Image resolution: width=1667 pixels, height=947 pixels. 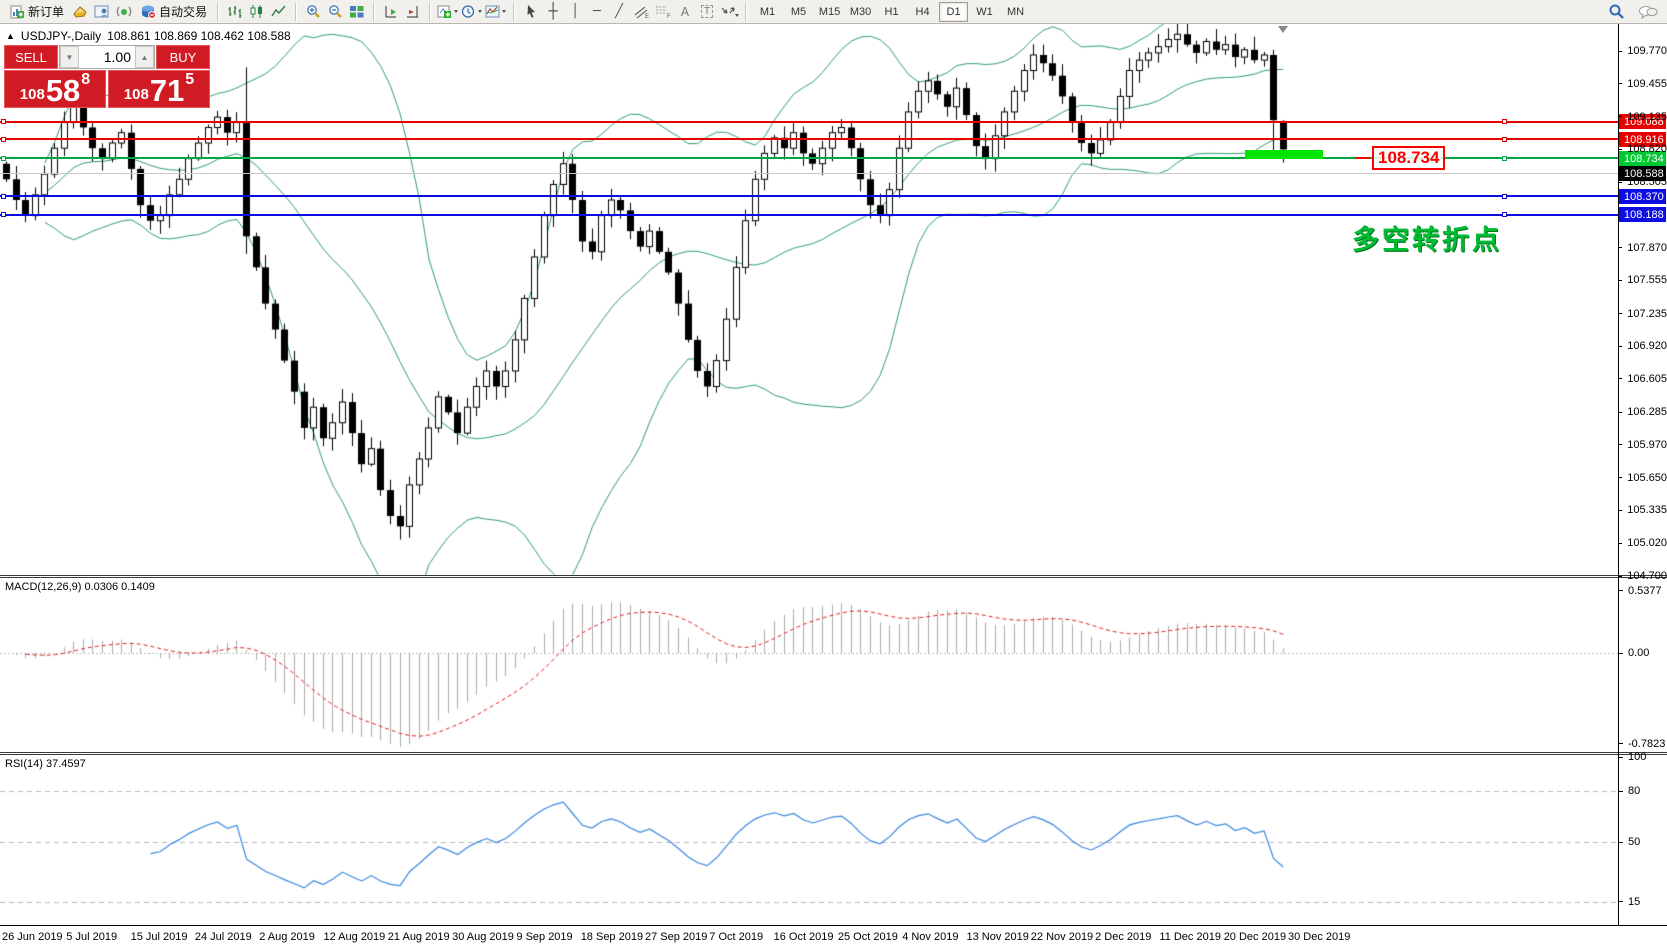 I want to click on templates-icon, so click(x=448, y=11).